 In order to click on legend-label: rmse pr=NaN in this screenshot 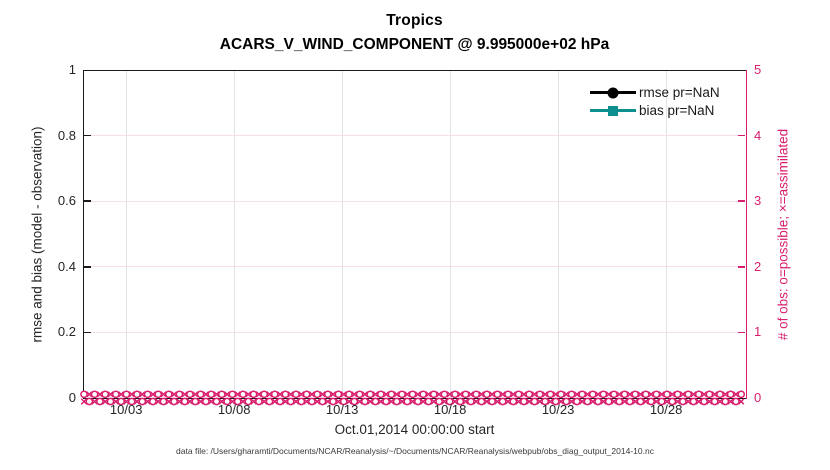, I will do `click(679, 92)`.